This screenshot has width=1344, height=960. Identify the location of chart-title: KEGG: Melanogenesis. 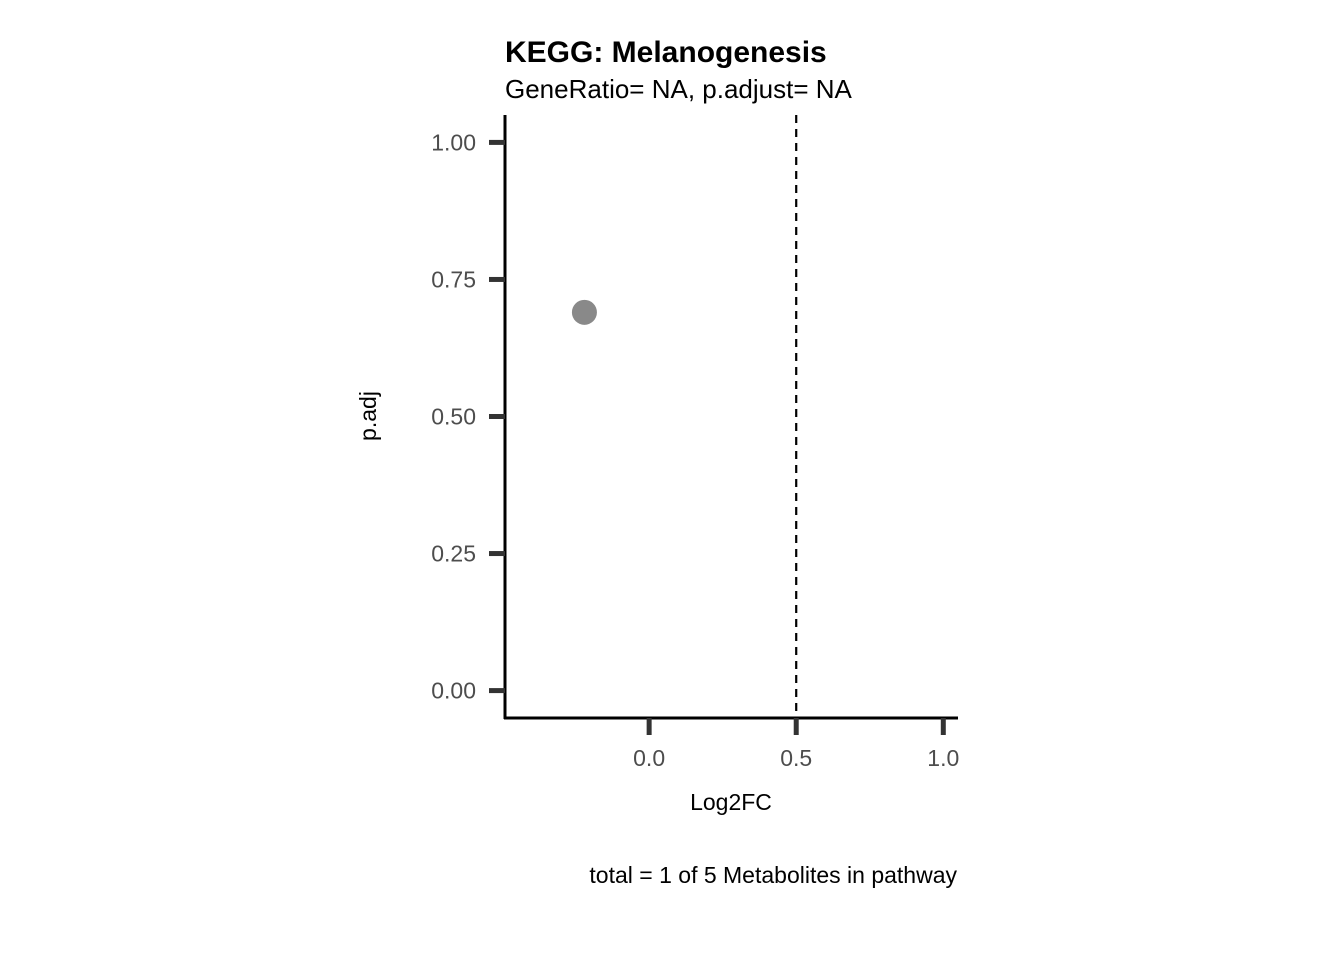
(666, 52).